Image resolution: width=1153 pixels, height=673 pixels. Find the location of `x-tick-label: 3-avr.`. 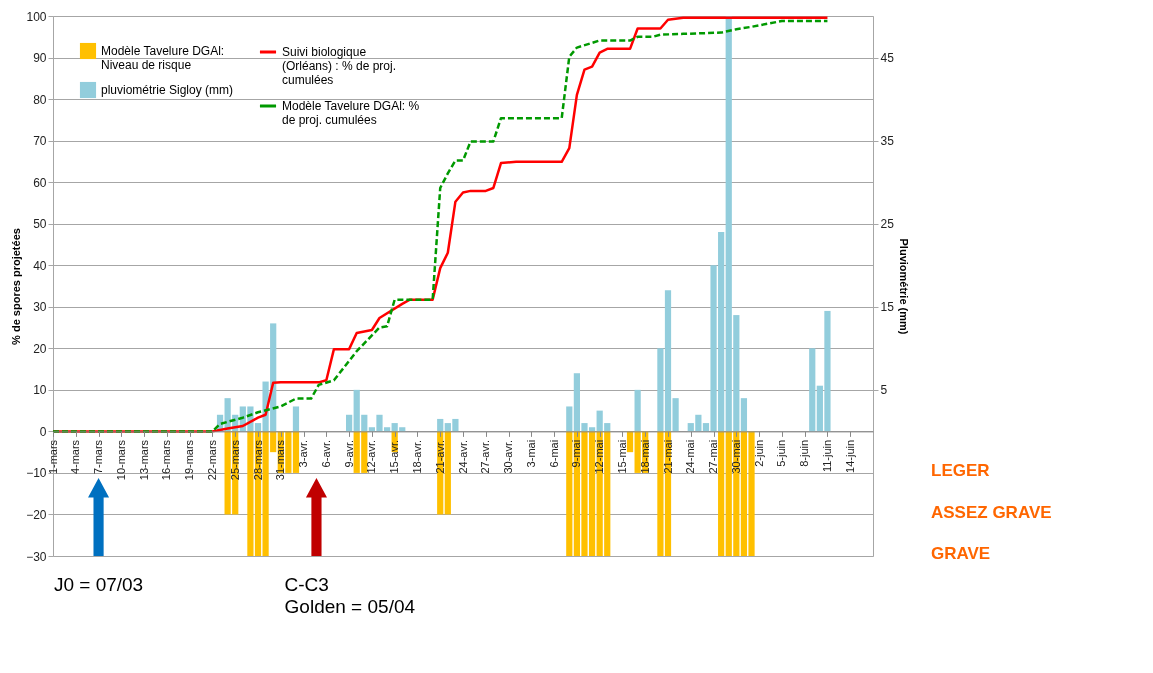

x-tick-label: 3-avr. is located at coordinates (303, 453).